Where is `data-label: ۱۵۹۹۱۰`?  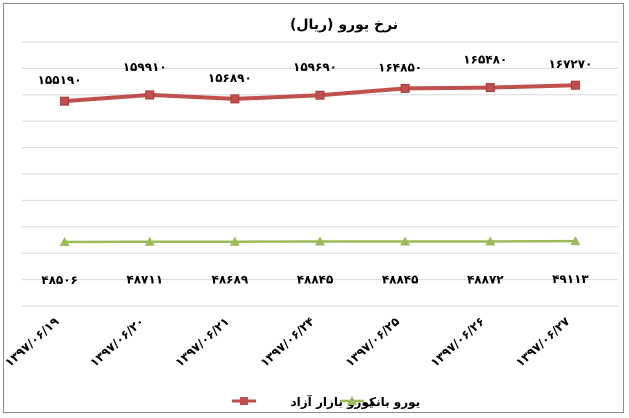
data-label: ۱۵۹۹۱۰ is located at coordinates (145, 67).